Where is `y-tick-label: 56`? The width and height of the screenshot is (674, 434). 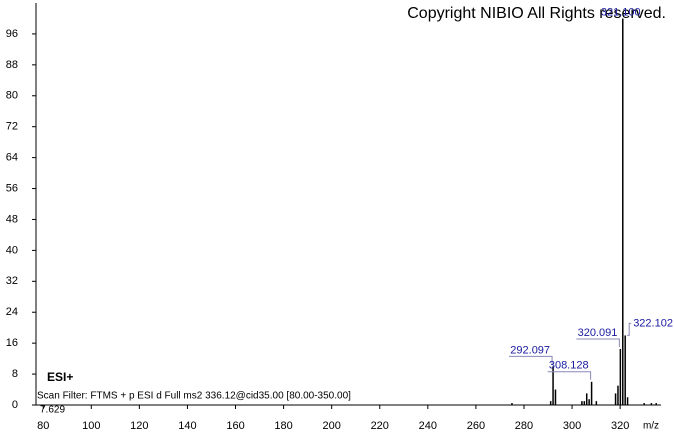
y-tick-label: 56 is located at coordinates (12, 188).